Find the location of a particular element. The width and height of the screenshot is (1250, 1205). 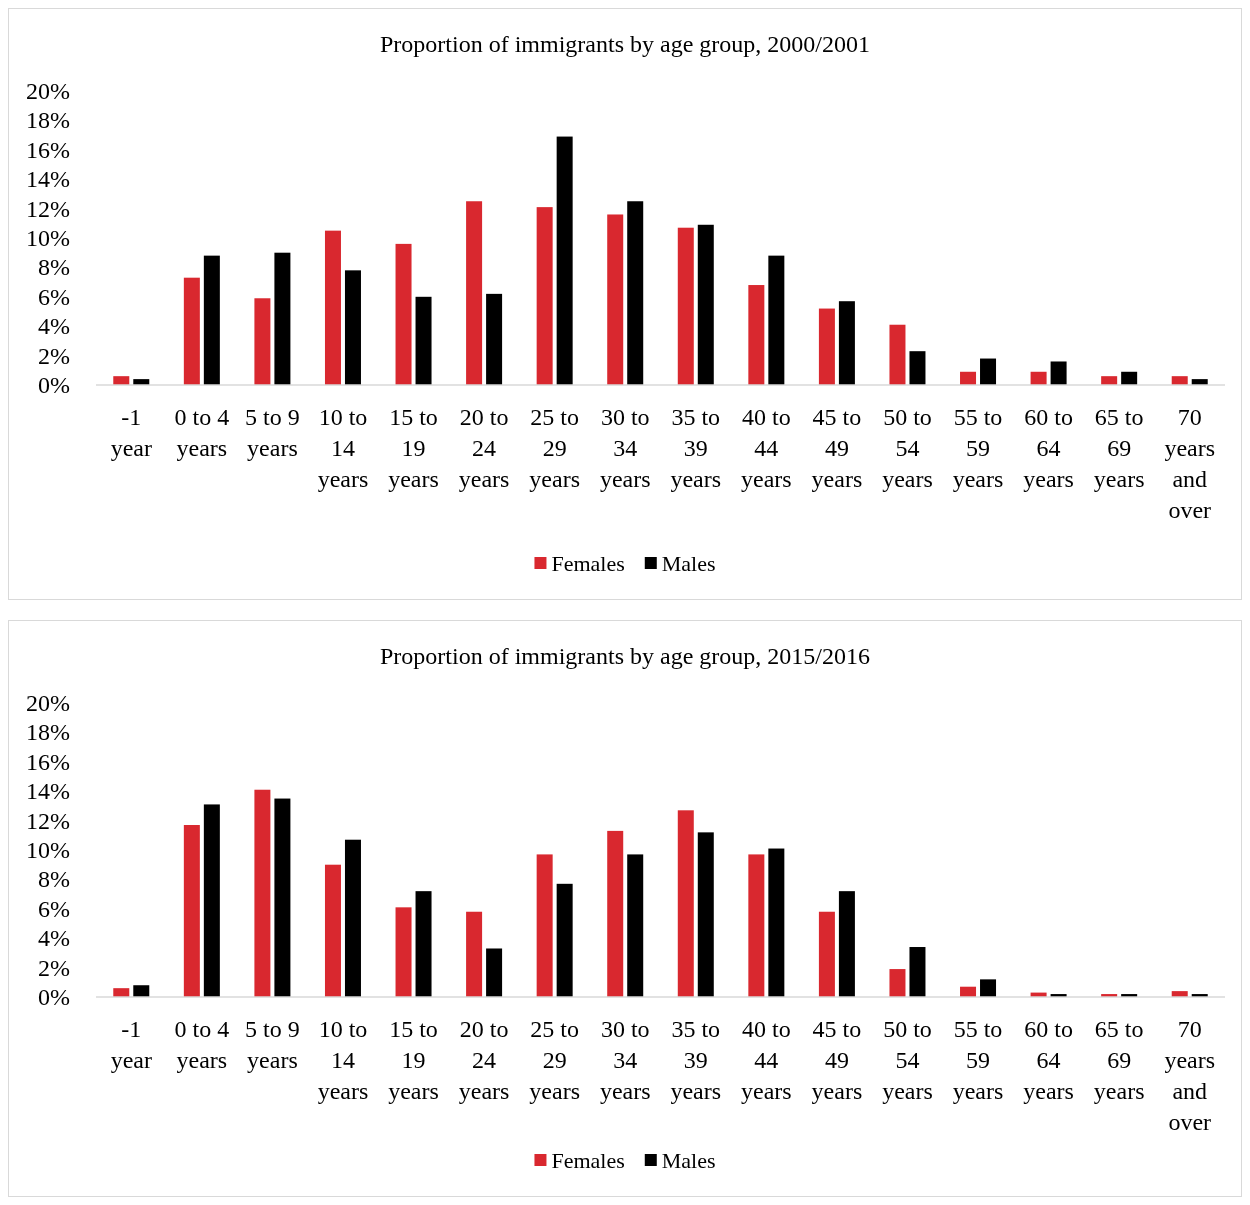

x-tick-label: 0 to 4 years is located at coordinates (202, 1044).